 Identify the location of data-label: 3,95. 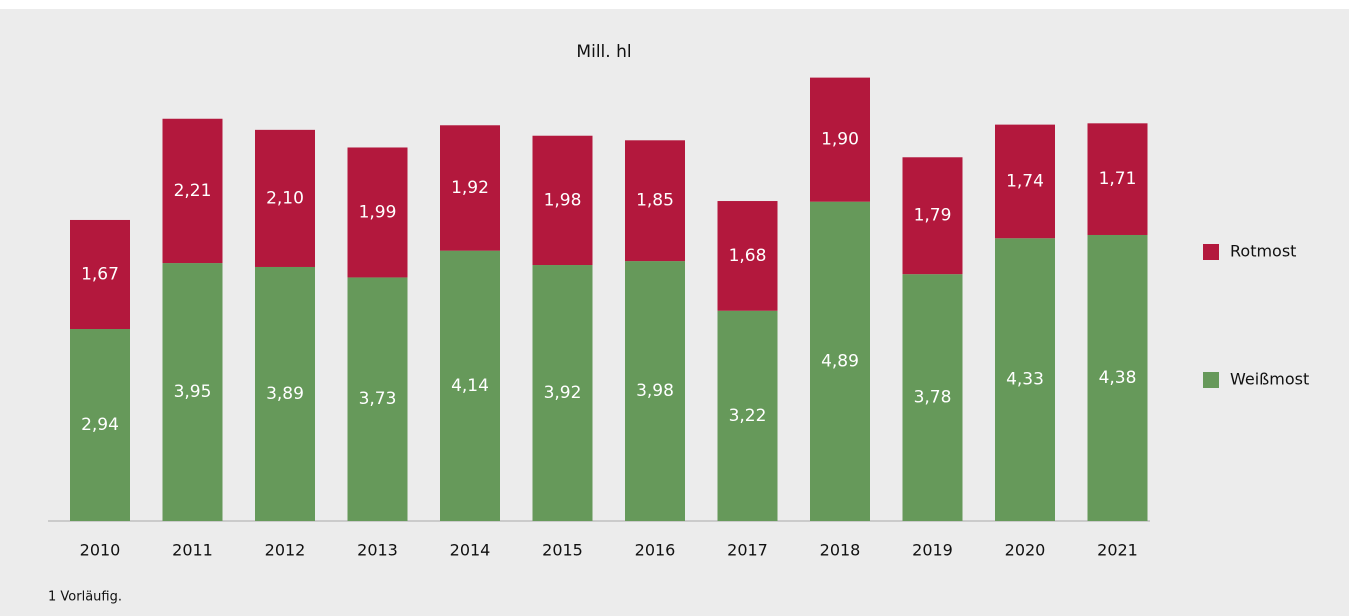
(193, 392).